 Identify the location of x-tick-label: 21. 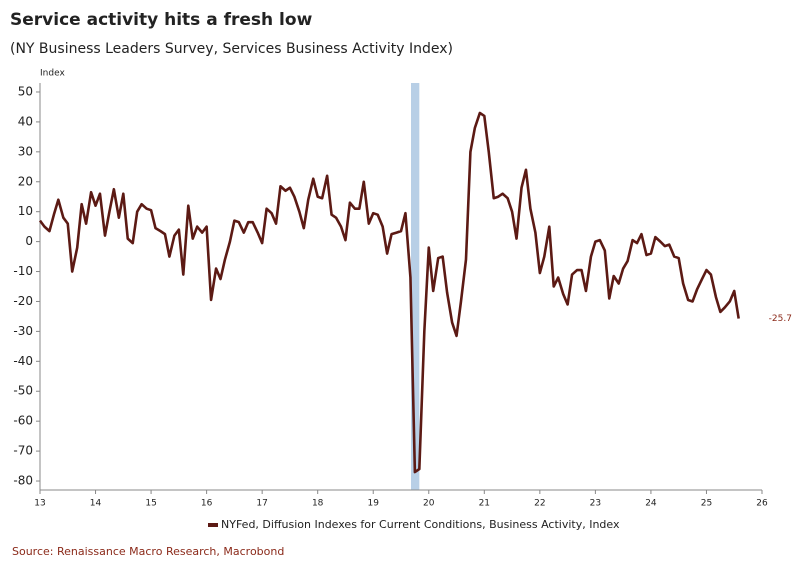
(484, 504).